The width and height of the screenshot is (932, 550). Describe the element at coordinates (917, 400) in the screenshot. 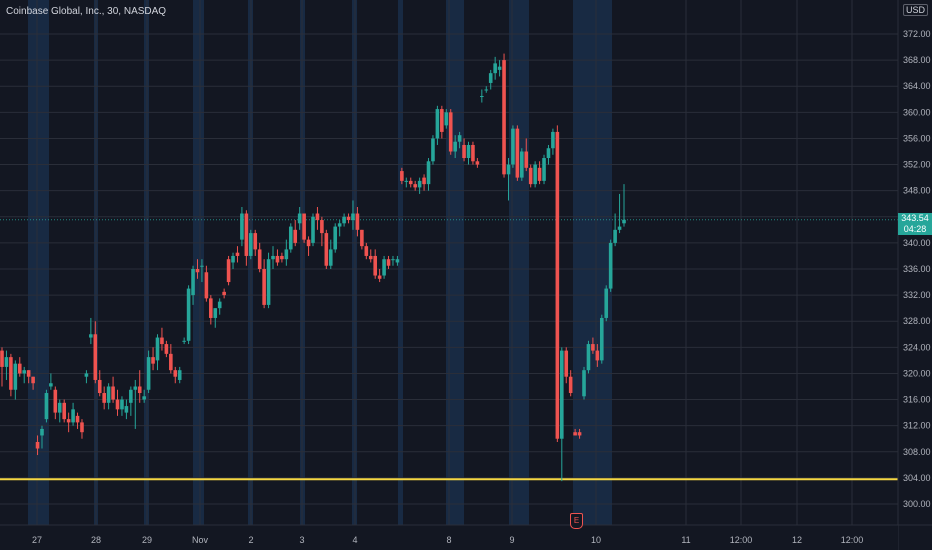

I see `price-tick-label: 316.00` at that location.